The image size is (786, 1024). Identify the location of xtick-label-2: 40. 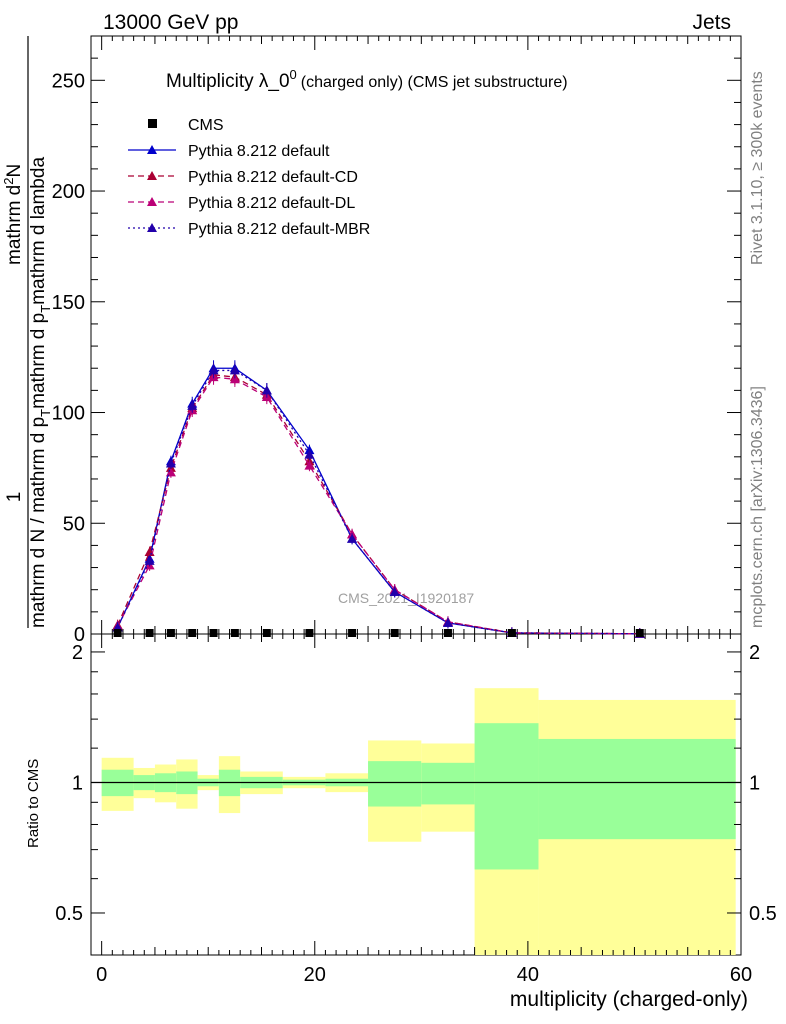
(528, 975).